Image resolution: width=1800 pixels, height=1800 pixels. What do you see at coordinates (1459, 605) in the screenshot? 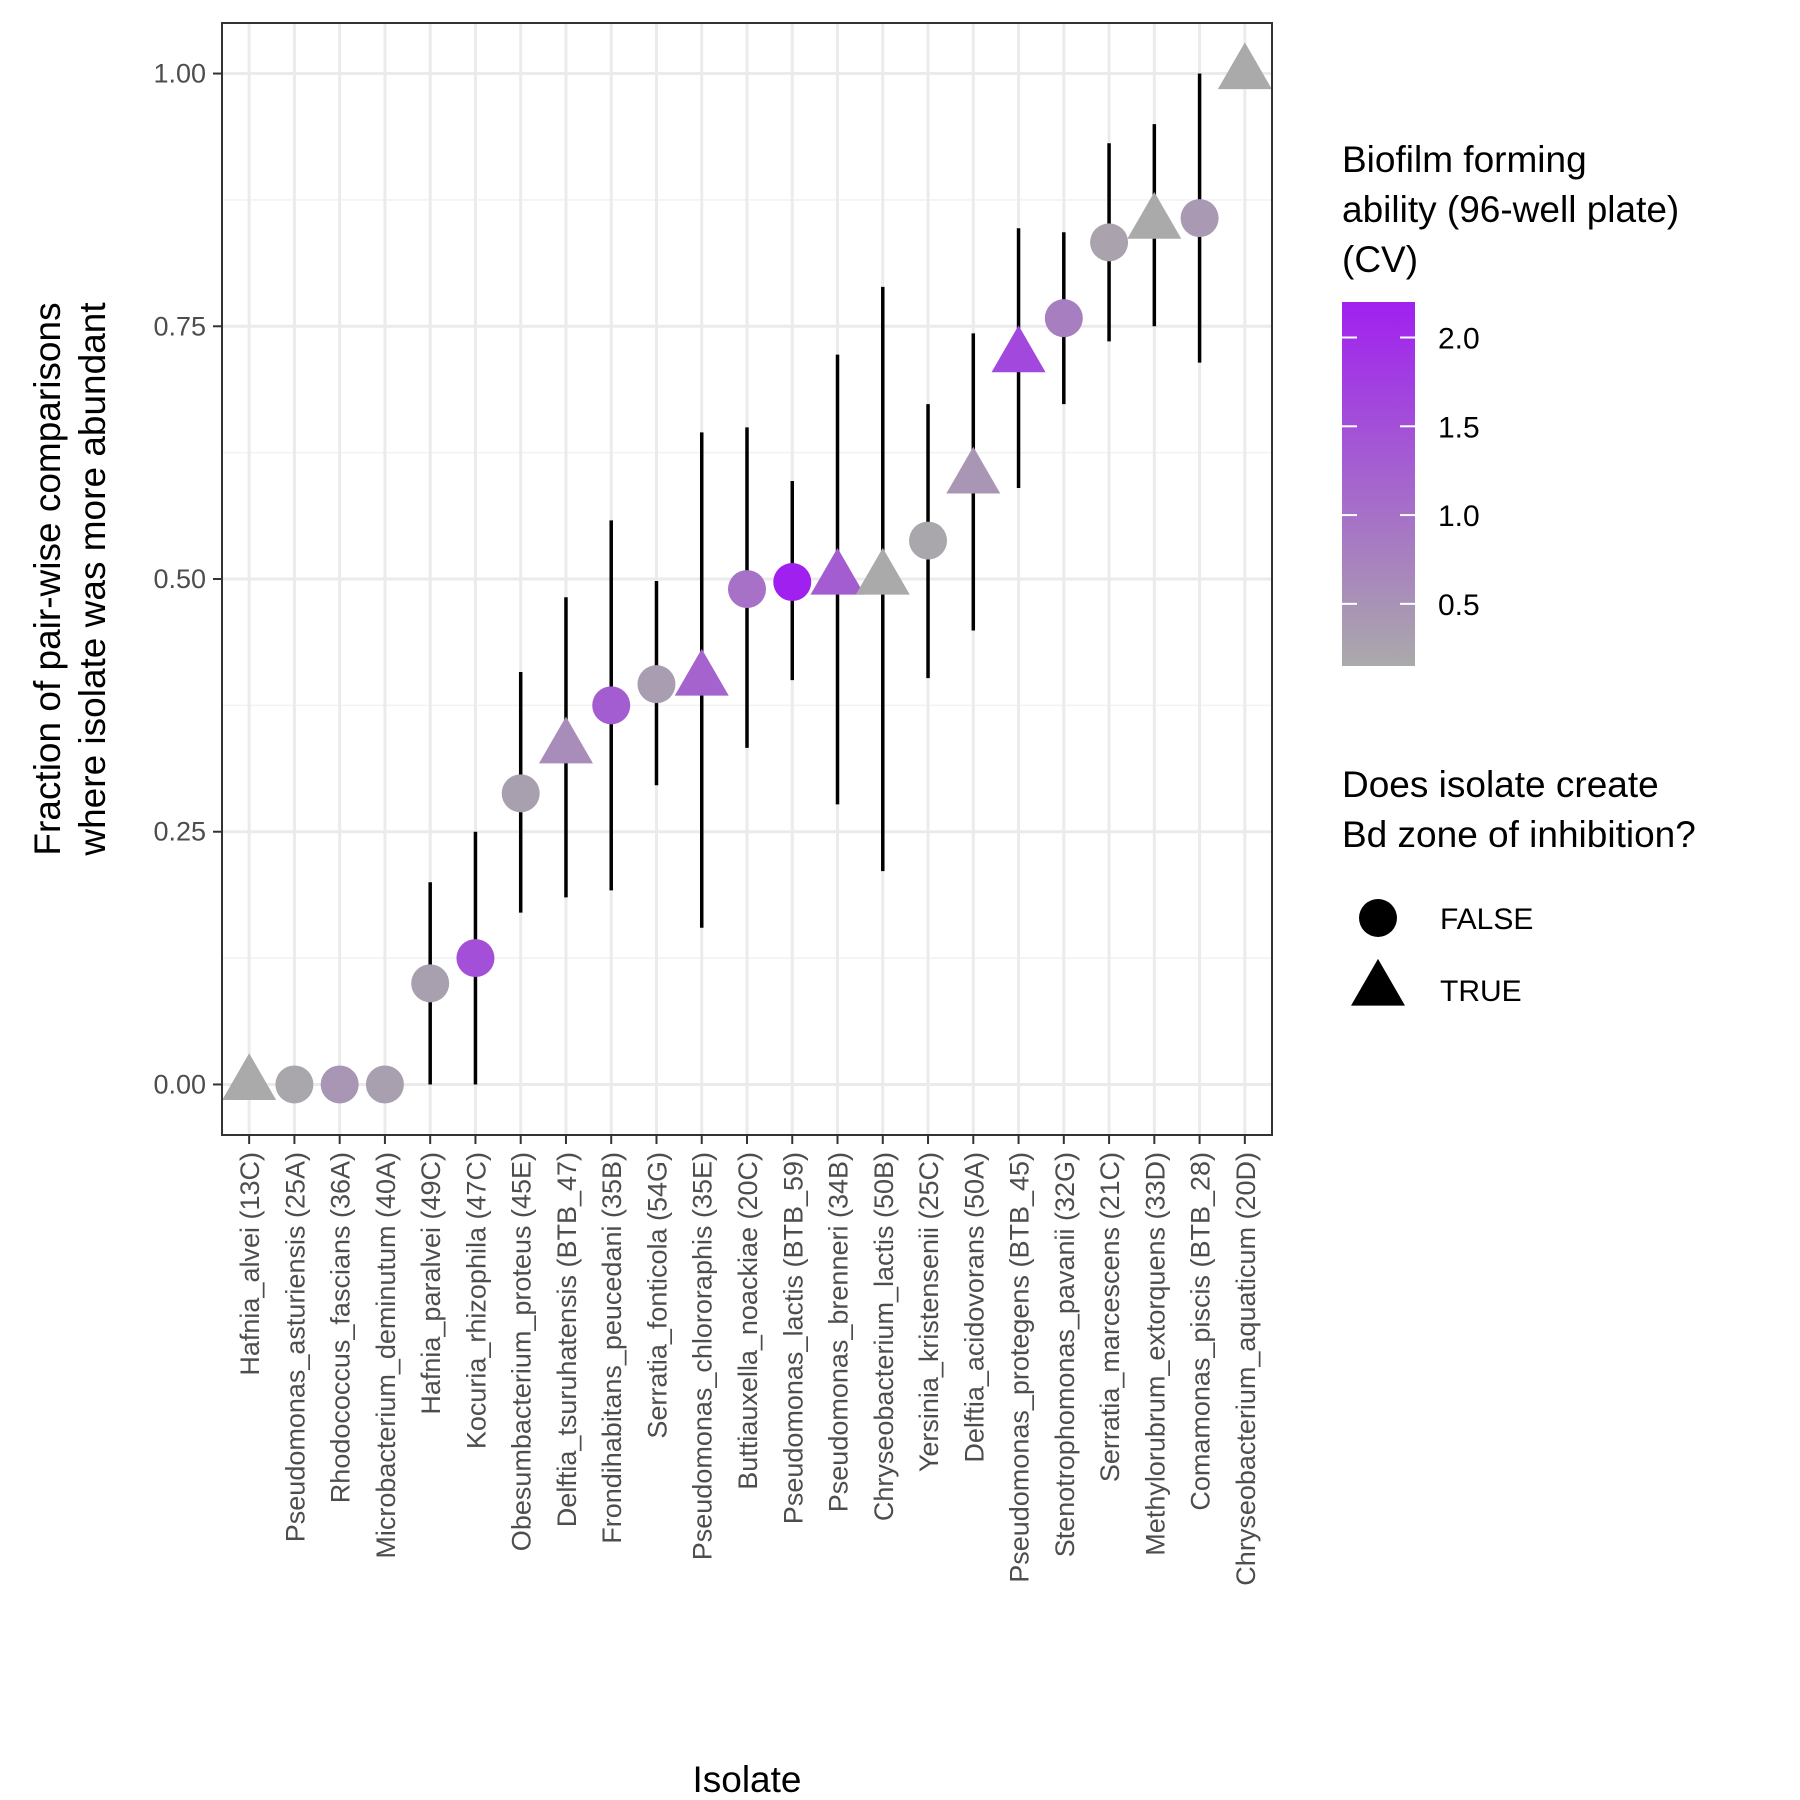
I see `colorbar-tick-label: 0.5` at bounding box center [1459, 605].